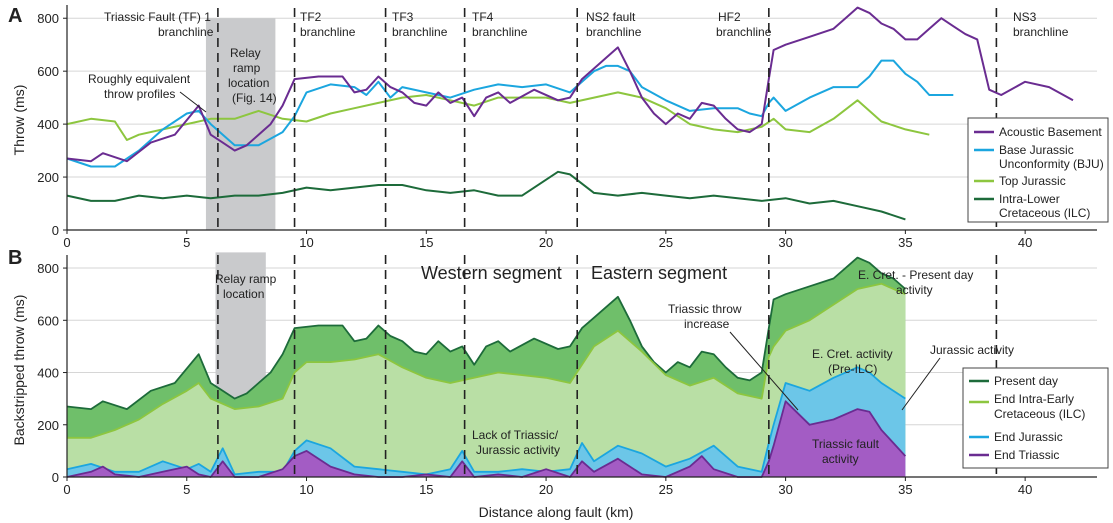  What do you see at coordinates (921, 384) in the screenshot?
I see `annotation-jurassic-leader` at bounding box center [921, 384].